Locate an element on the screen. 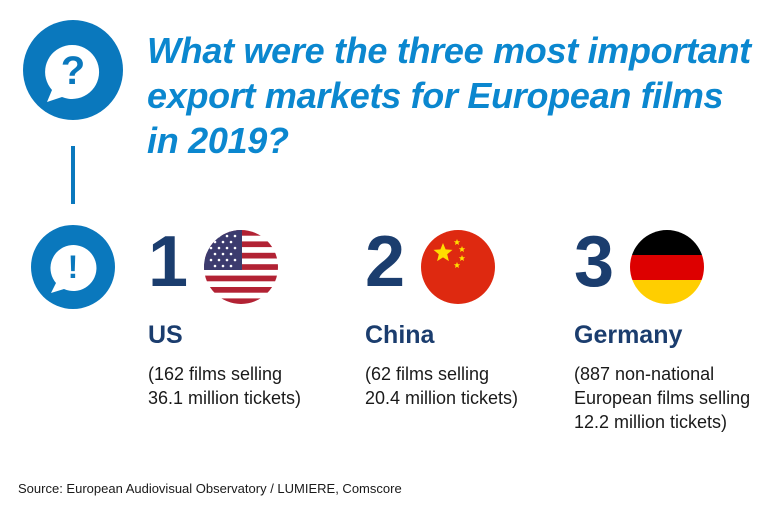 This screenshot has height=510, width=778. question-line: in 2019? is located at coordinates (218, 140).